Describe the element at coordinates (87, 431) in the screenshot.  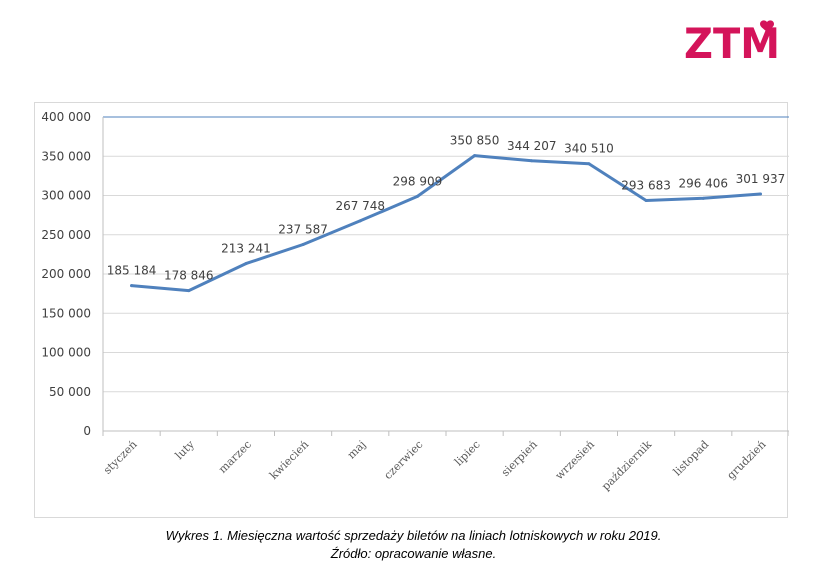
I see `y-tick-label: 0` at that location.